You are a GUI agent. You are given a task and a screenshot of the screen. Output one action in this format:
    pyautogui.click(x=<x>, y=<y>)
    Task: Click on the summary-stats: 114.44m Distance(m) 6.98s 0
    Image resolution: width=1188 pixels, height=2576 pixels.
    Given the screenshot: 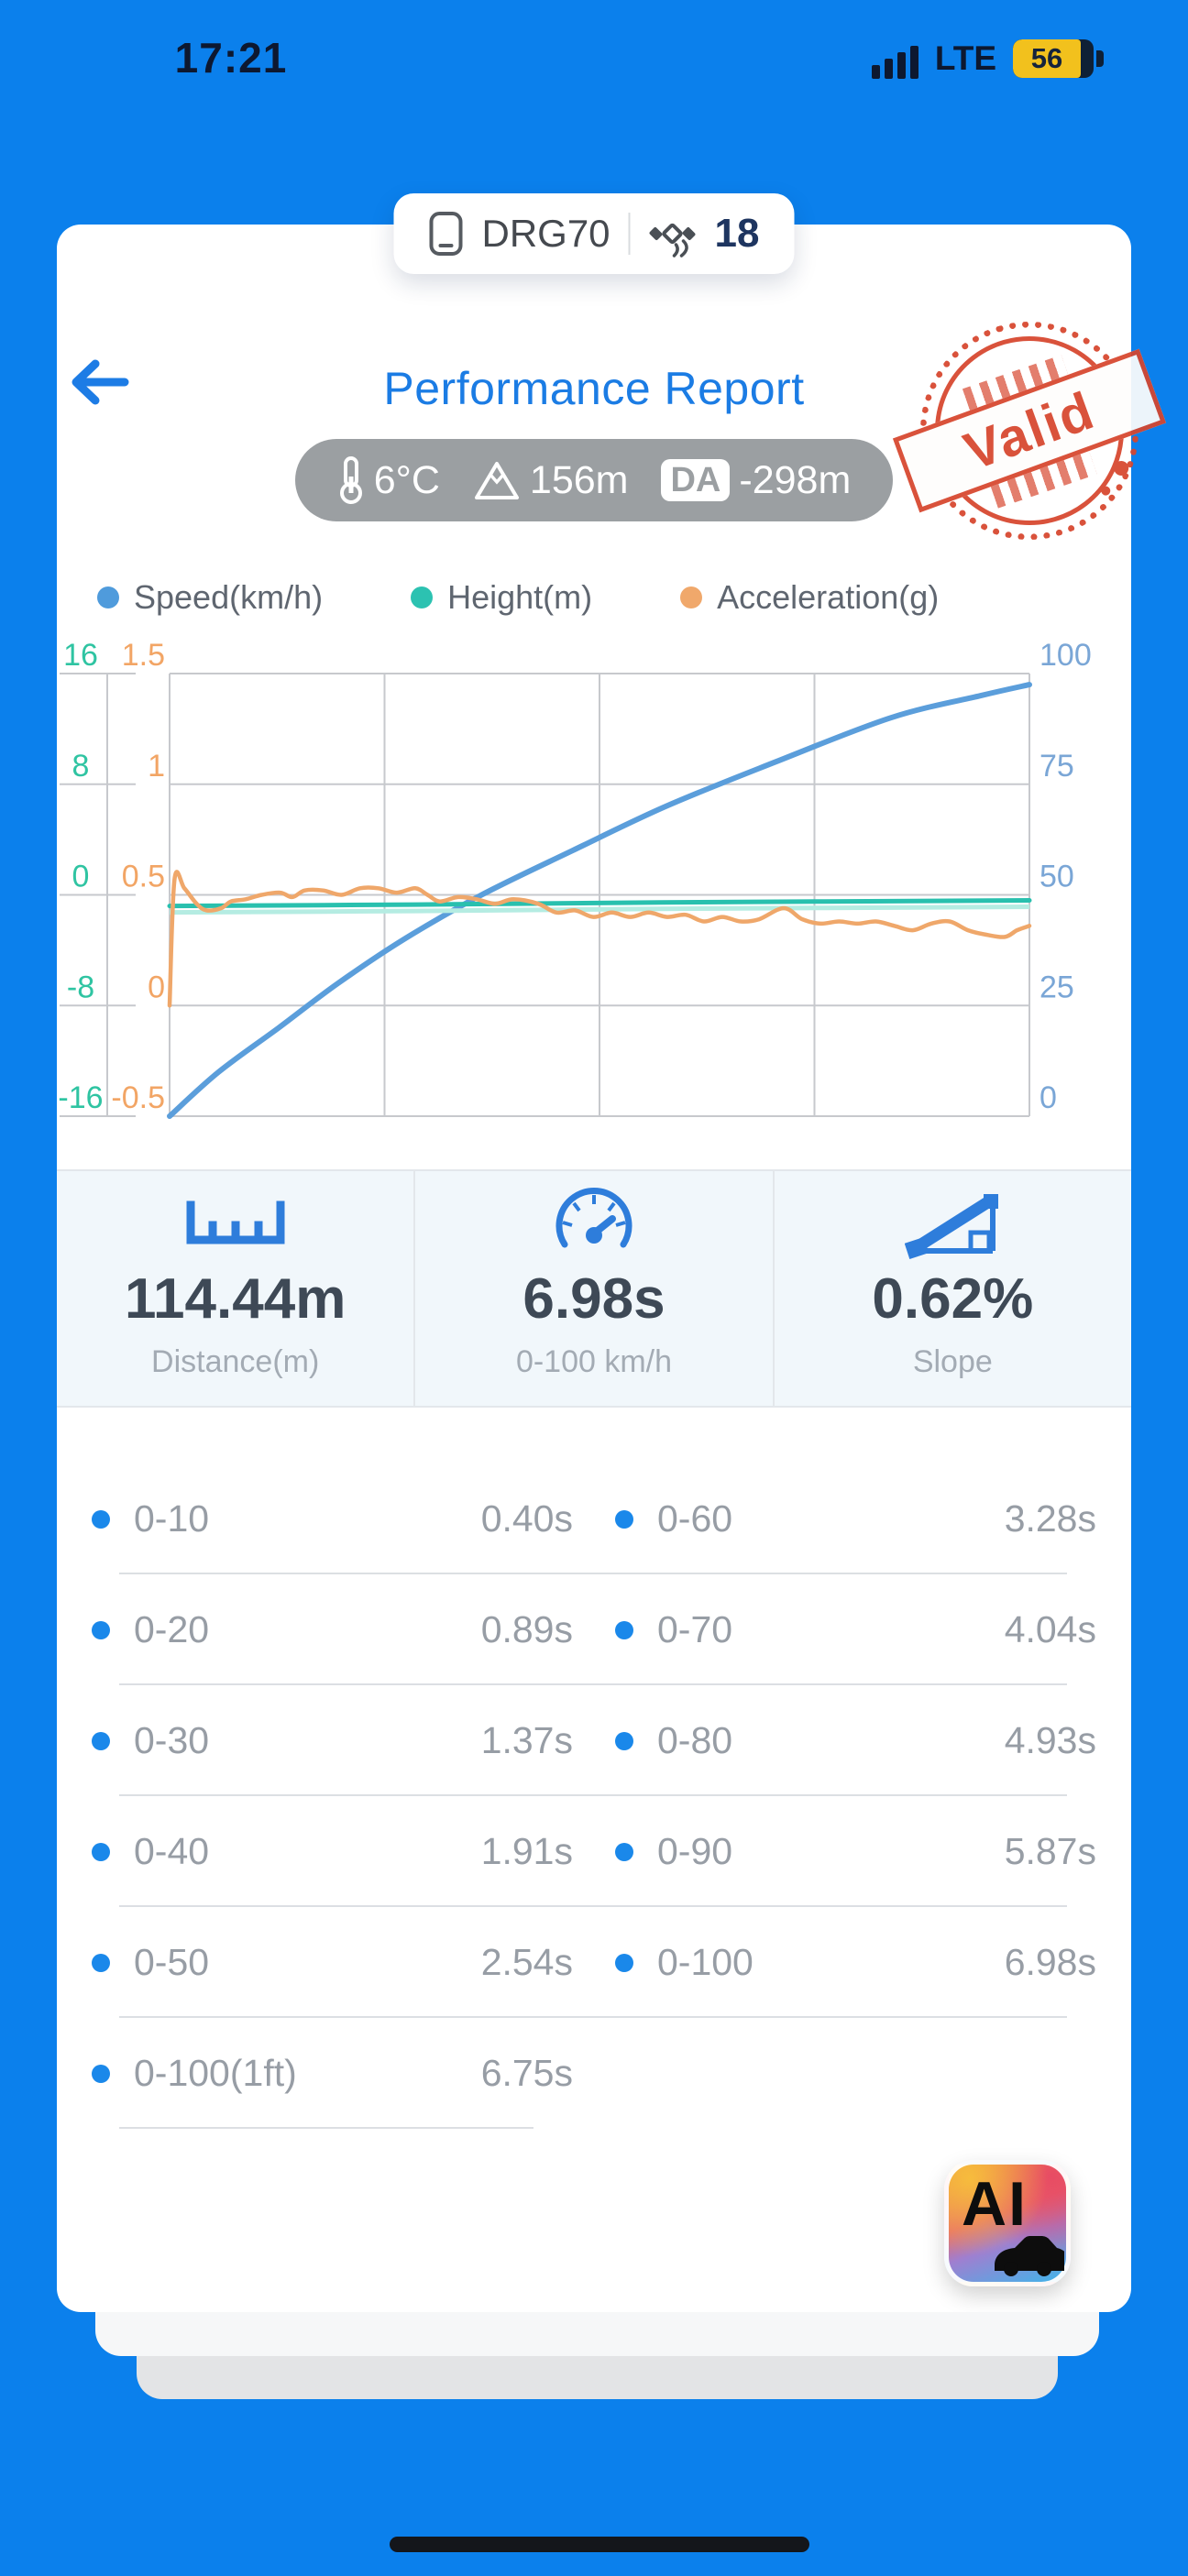 What is the action you would take?
    pyautogui.click(x=594, y=1288)
    